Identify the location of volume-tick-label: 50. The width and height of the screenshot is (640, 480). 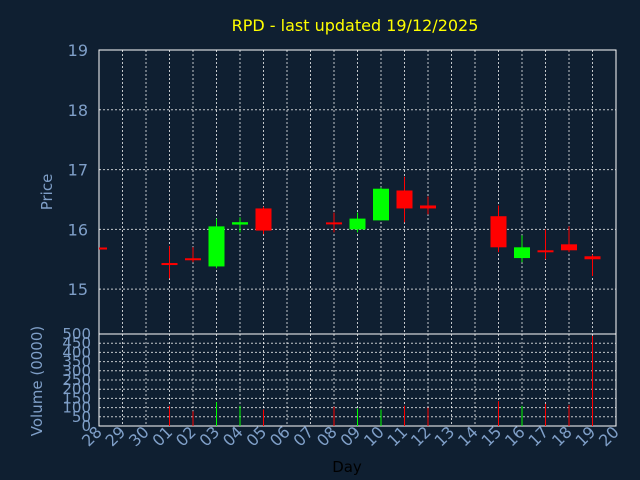
(81, 417).